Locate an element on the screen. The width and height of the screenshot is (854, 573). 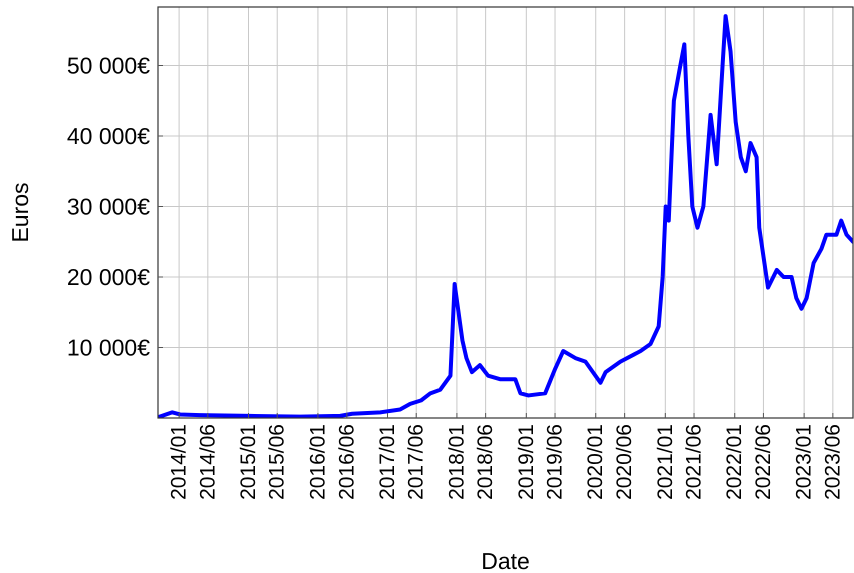
y-tick-label: 30 000€ is located at coordinates (108, 207).